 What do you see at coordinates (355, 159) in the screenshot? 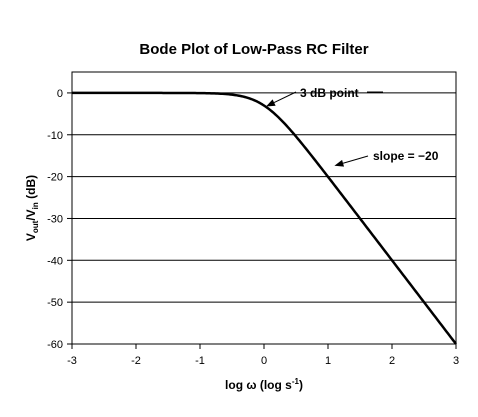
I see `annotation-slope-leader` at bounding box center [355, 159].